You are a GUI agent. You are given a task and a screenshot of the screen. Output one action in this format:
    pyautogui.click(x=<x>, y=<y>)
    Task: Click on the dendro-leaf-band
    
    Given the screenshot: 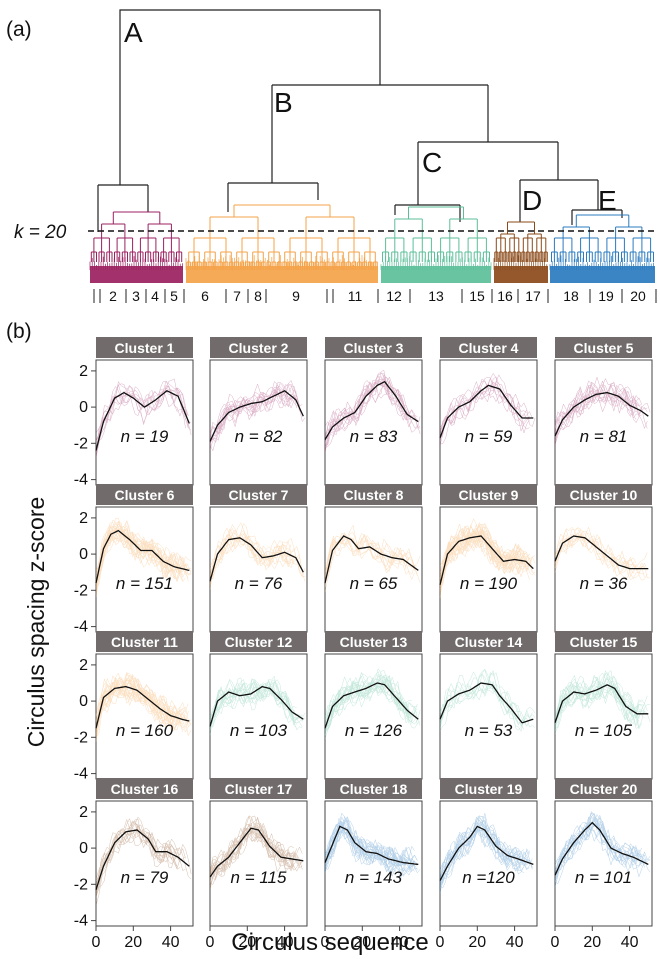 What is the action you would take?
    pyautogui.click(x=436, y=274)
    